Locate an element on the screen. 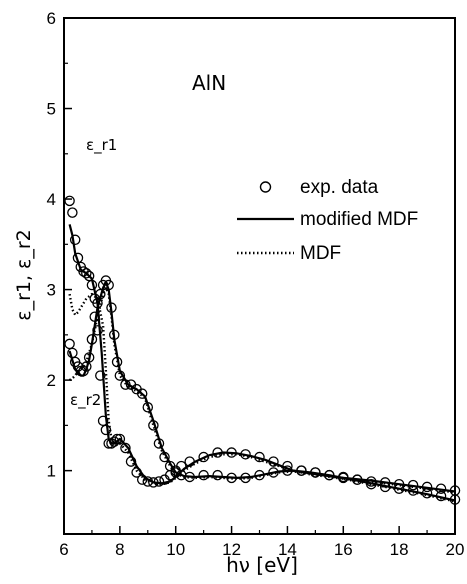 The height and width of the screenshot is (584, 467). legend: exp. data modified MDF MDF is located at coordinates (327, 220).